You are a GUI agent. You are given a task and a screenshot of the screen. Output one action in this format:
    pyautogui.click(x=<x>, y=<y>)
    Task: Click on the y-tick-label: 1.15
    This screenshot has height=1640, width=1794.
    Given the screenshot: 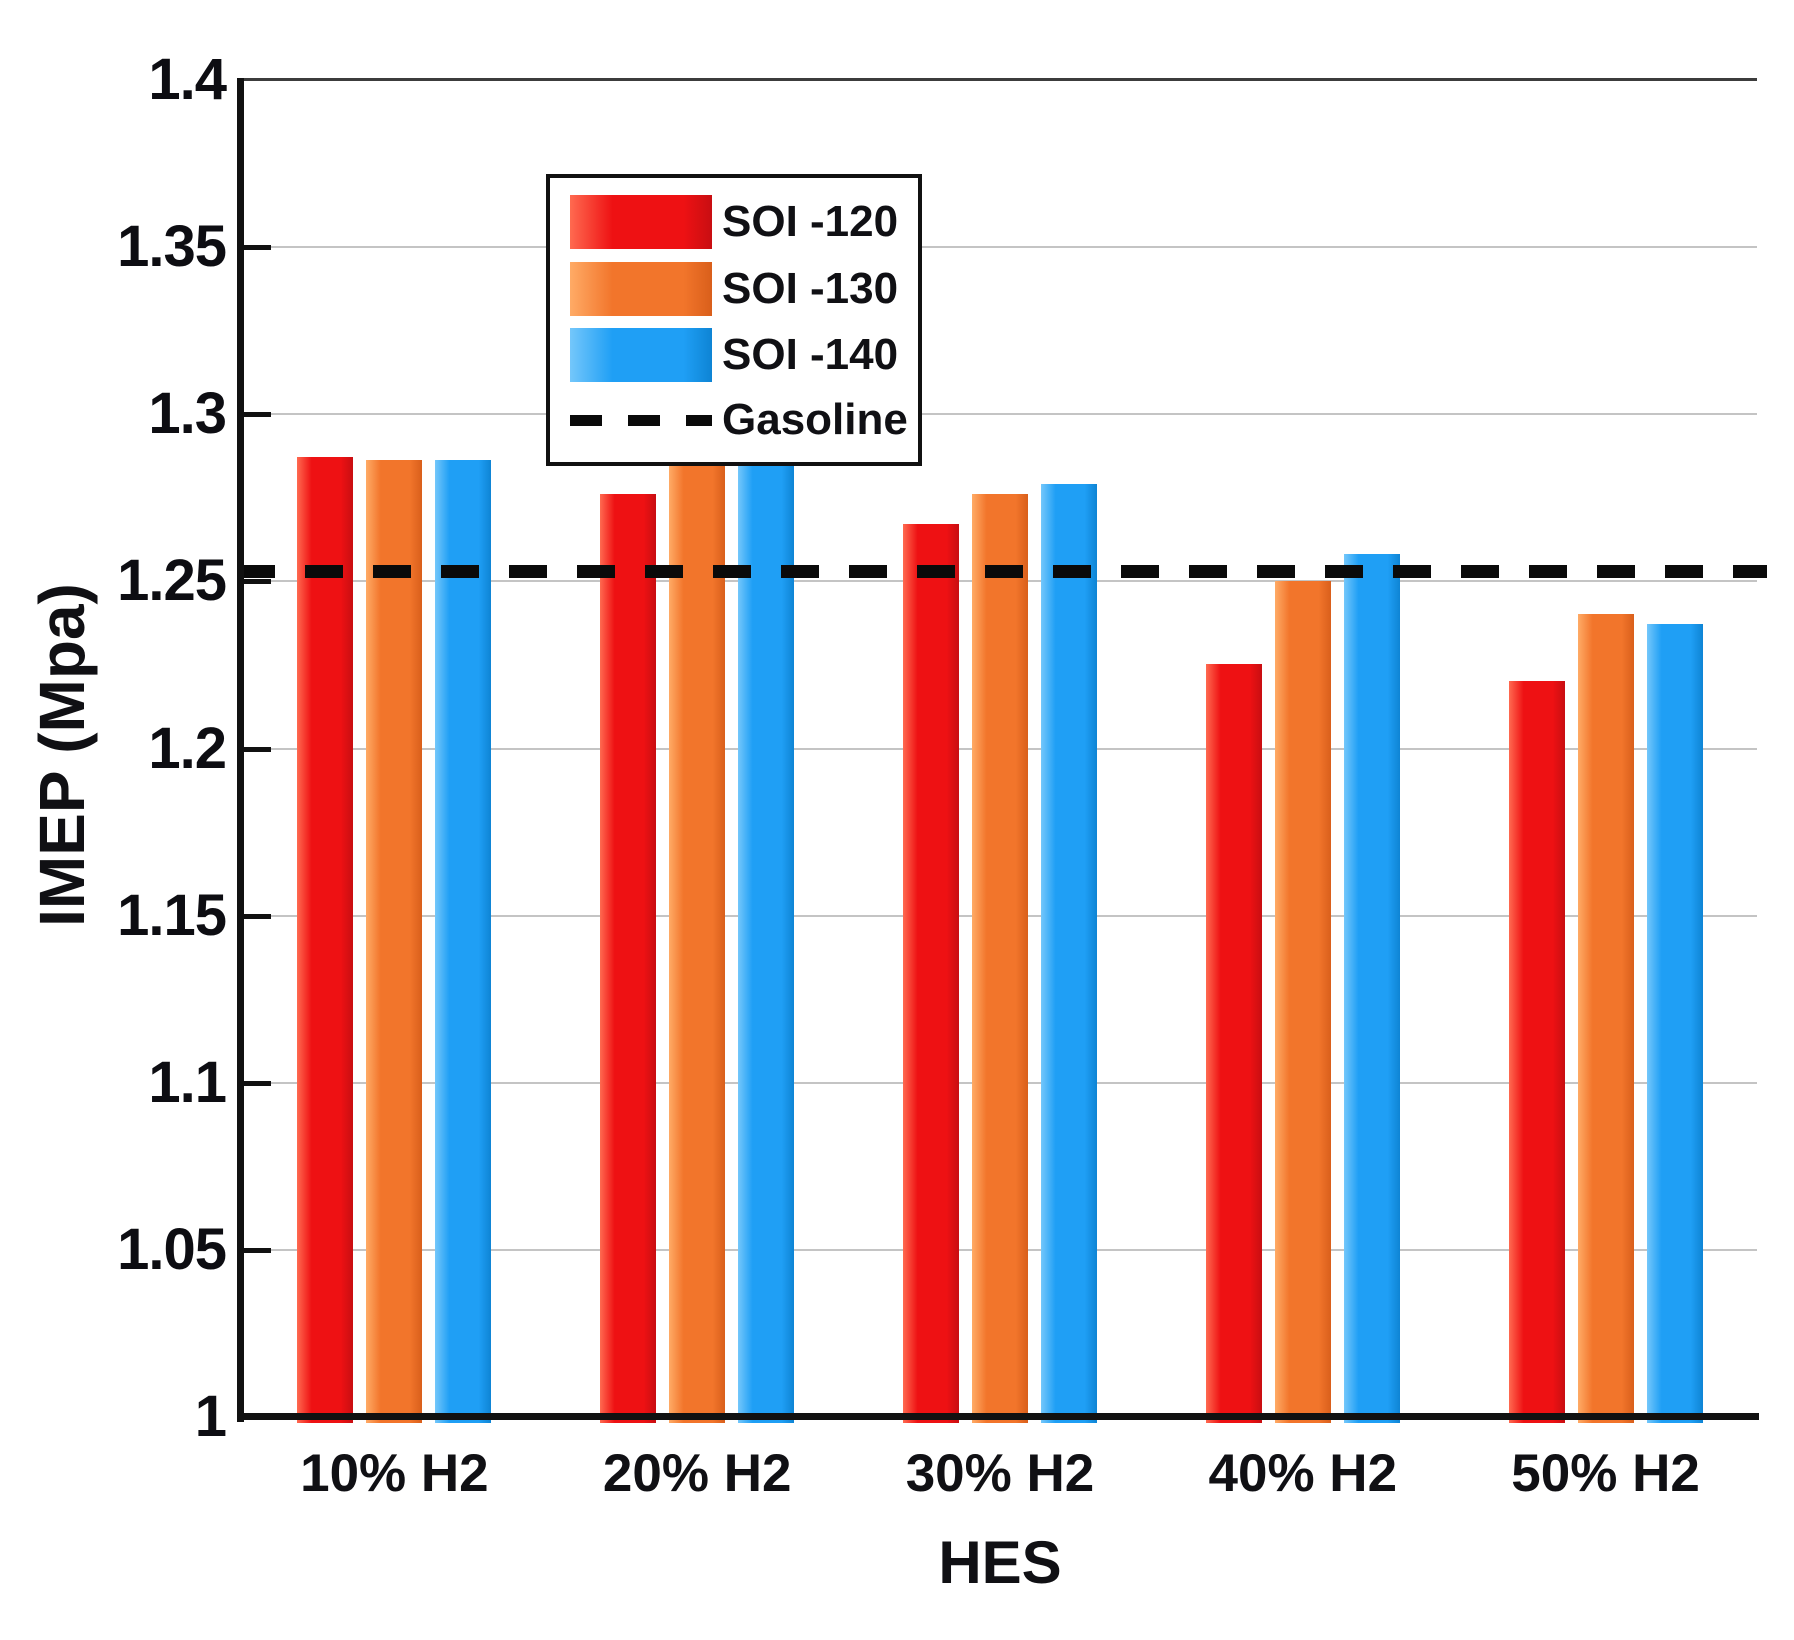 What is the action you would take?
    pyautogui.click(x=172, y=915)
    